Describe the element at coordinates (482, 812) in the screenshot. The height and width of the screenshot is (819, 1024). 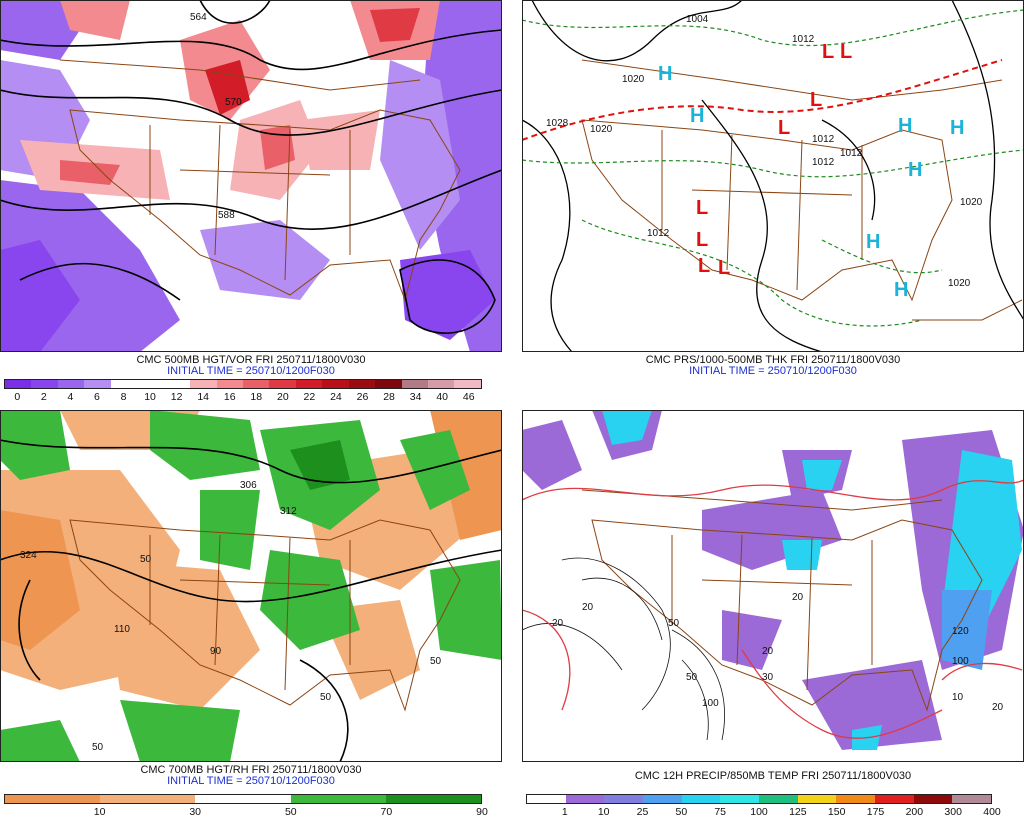
I see `colorbar-tick-label: 90` at that location.